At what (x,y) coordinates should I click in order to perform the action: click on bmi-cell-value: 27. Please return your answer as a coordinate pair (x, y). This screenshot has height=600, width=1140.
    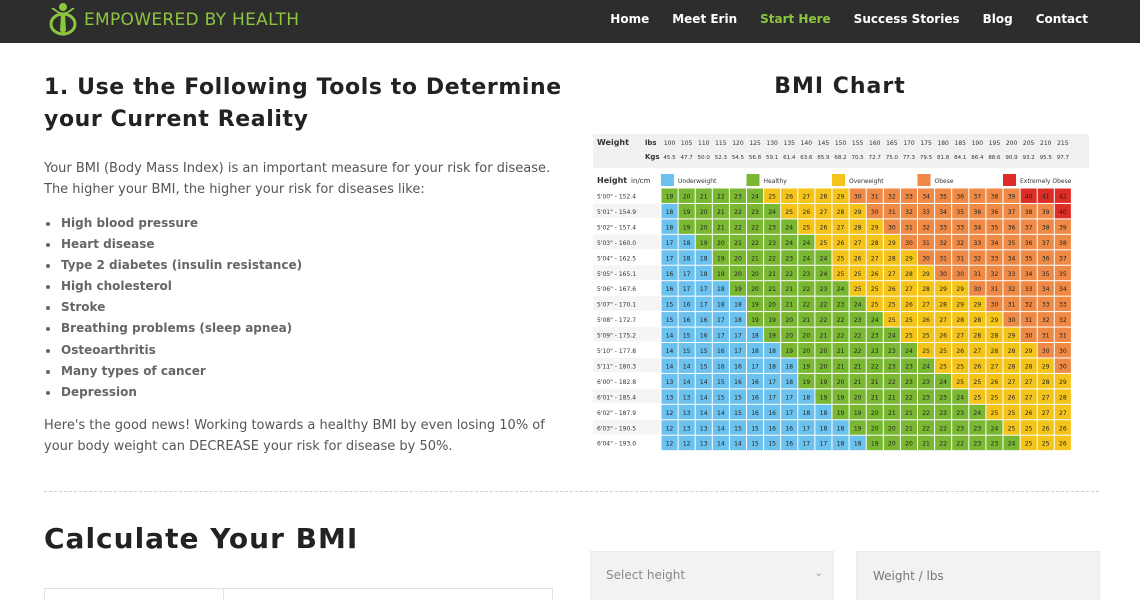
    Looking at the image, I should click on (841, 227).